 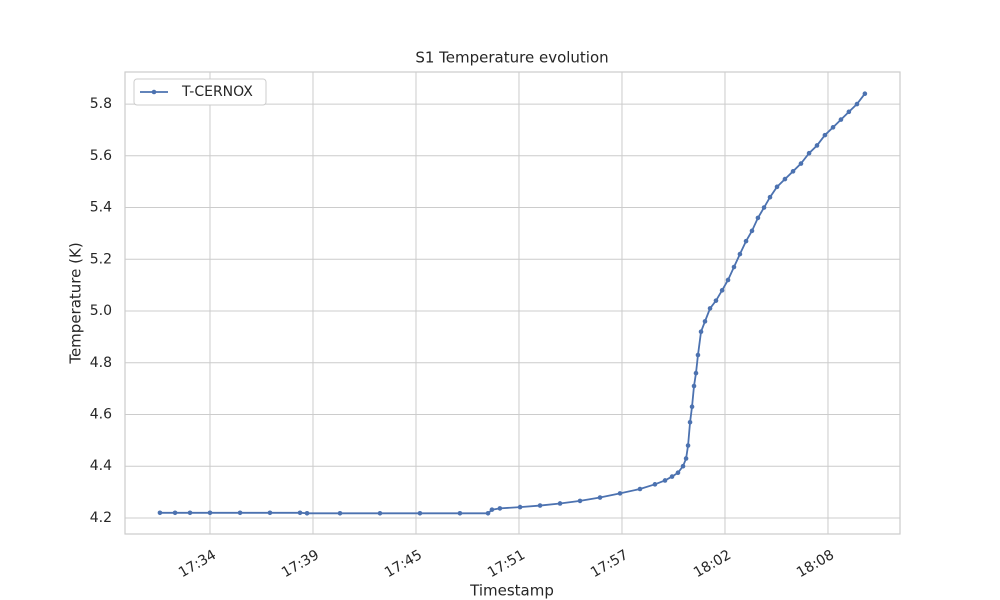 What do you see at coordinates (506, 564) in the screenshot?
I see `x-tick-label: 17:51` at bounding box center [506, 564].